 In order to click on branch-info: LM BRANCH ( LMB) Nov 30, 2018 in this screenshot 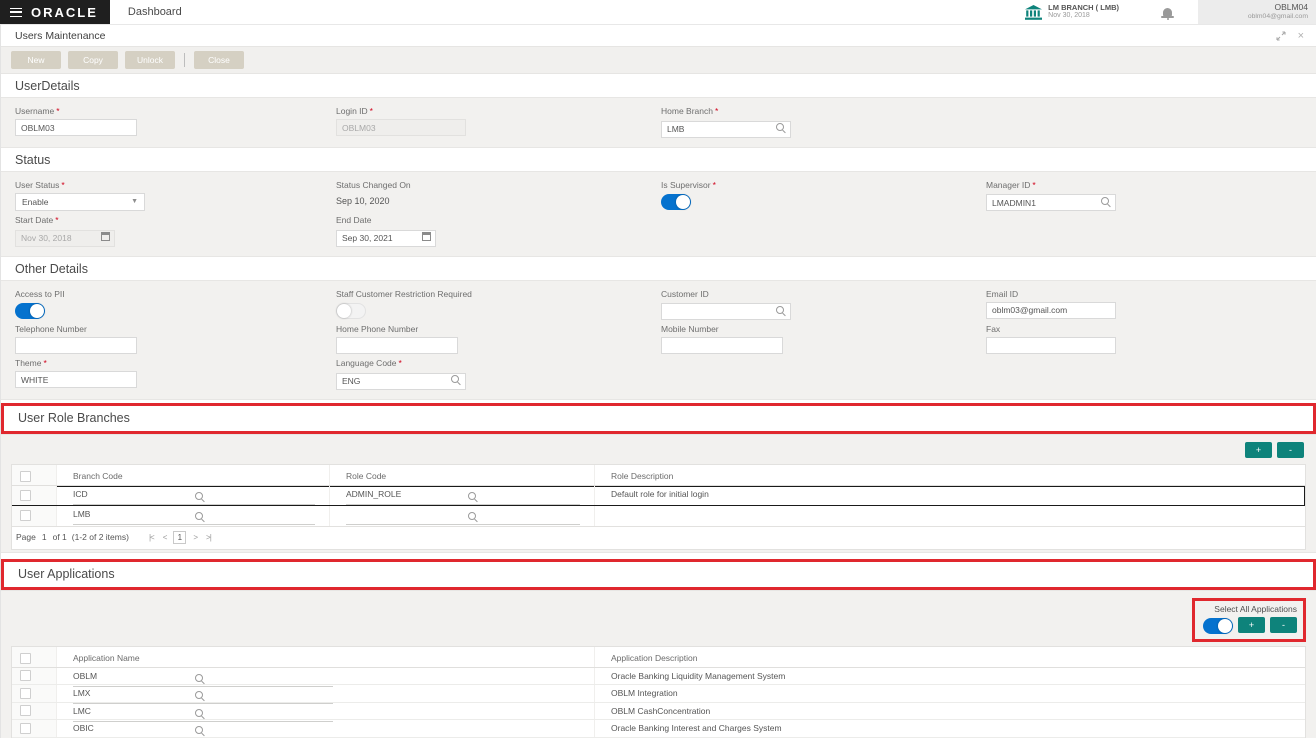, I will do `click(1081, 12)`.